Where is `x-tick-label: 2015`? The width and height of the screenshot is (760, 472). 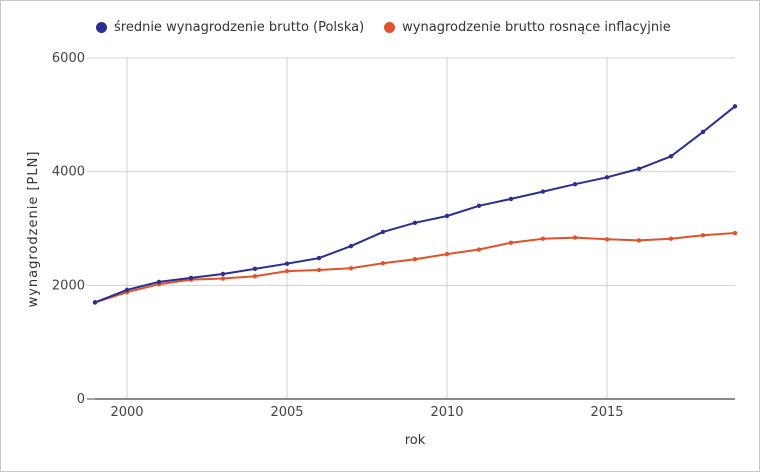
x-tick-label: 2015 is located at coordinates (606, 412).